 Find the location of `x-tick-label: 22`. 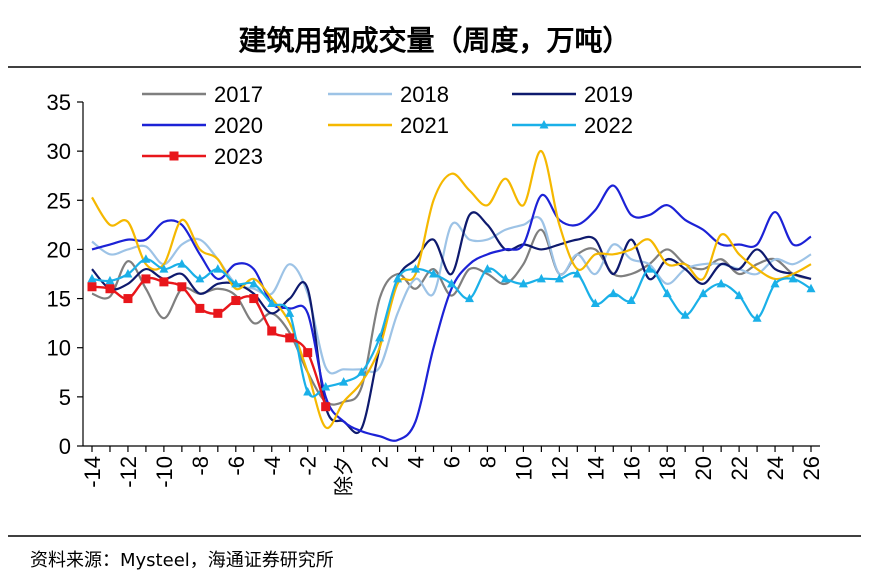

x-tick-label: 22 is located at coordinates (739, 468).